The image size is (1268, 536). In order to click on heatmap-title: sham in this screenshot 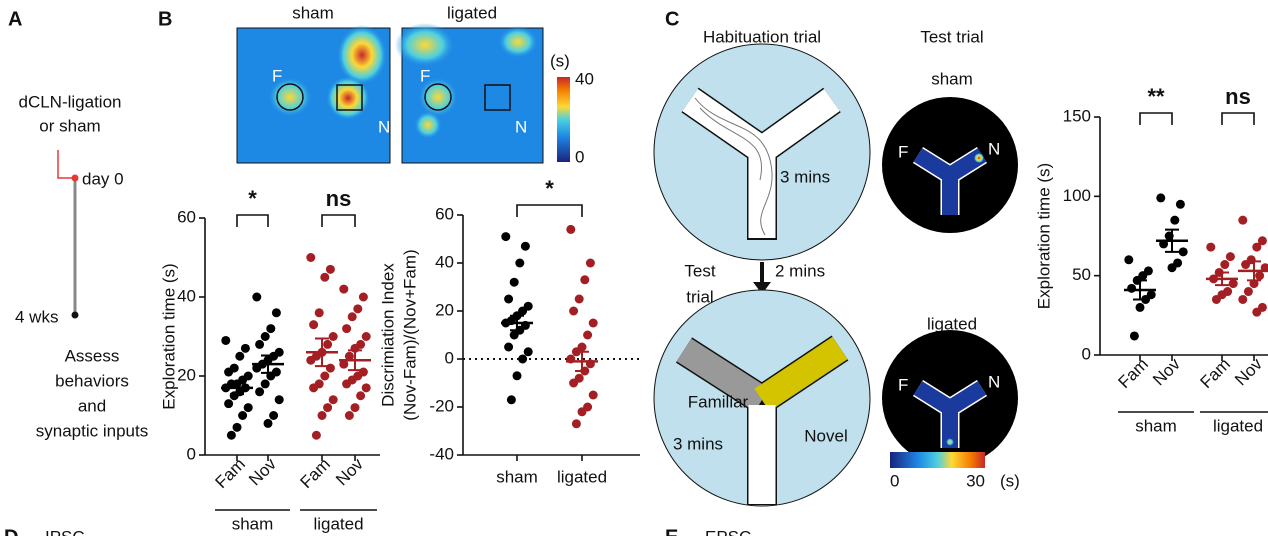, I will do `click(313, 12)`.